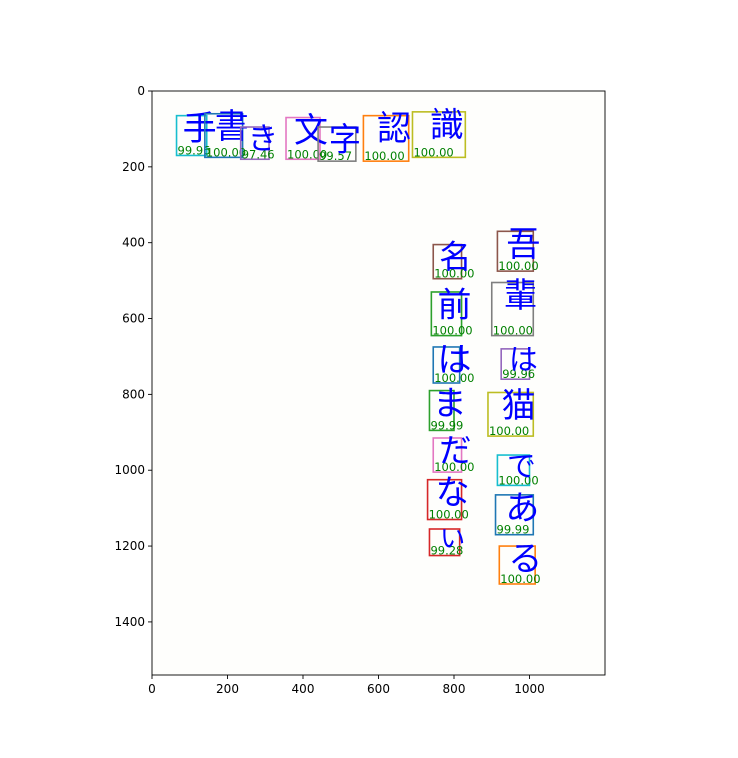  What do you see at coordinates (447, 125) in the screenshot?
I see `recognized-char: 識` at bounding box center [447, 125].